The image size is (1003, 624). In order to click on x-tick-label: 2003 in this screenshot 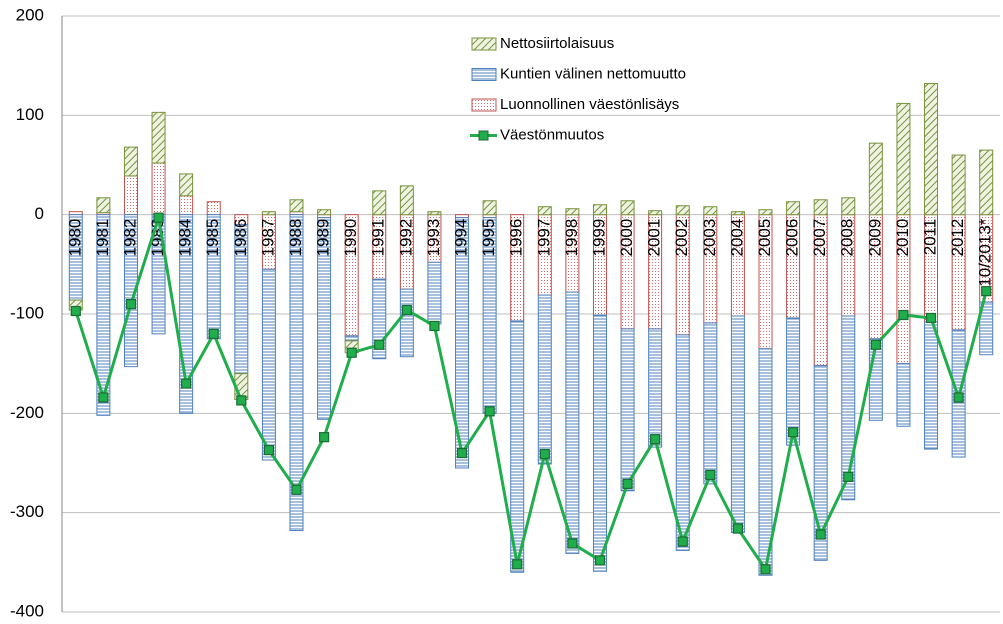, I will do `click(709, 238)`.